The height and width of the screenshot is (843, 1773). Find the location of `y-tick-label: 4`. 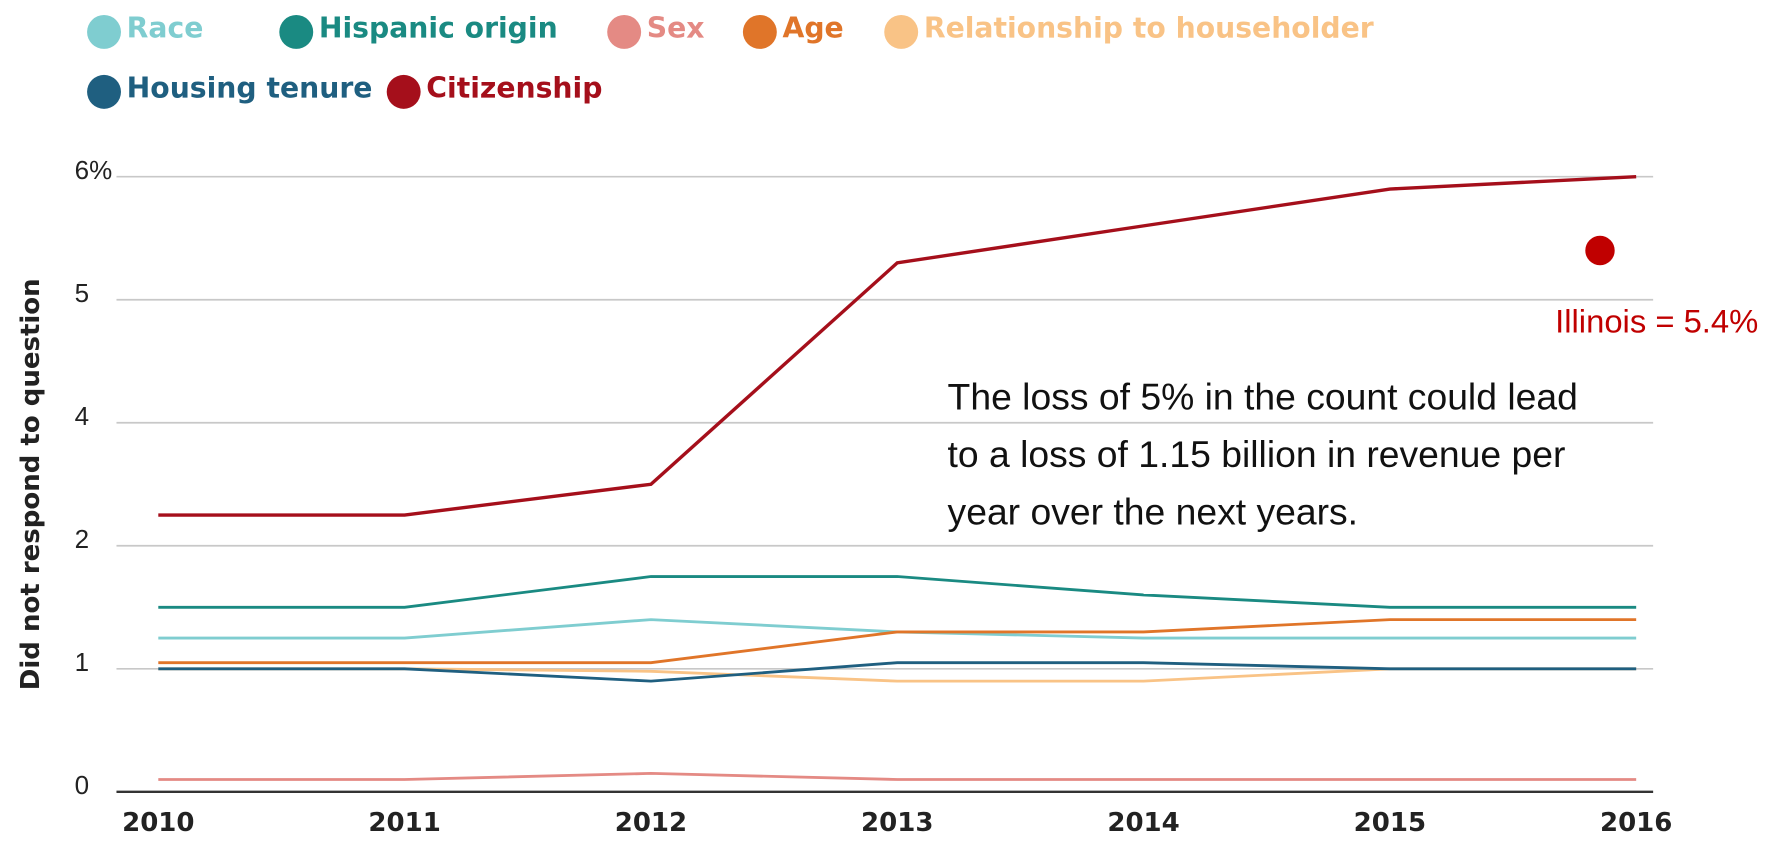

y-tick-label: 4 is located at coordinates (82, 416).